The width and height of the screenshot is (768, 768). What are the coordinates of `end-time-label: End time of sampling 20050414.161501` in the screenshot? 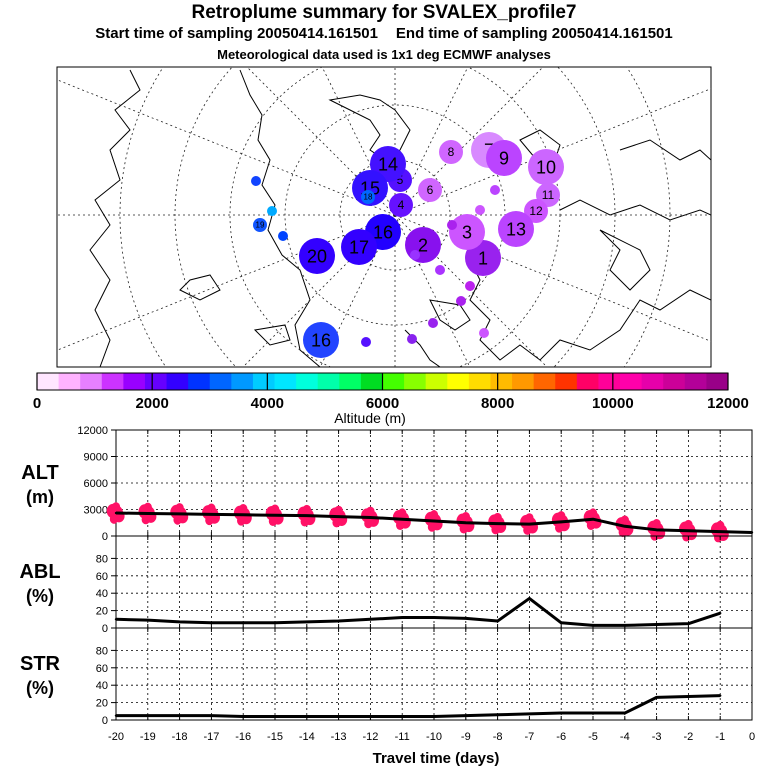 It's located at (534, 33).